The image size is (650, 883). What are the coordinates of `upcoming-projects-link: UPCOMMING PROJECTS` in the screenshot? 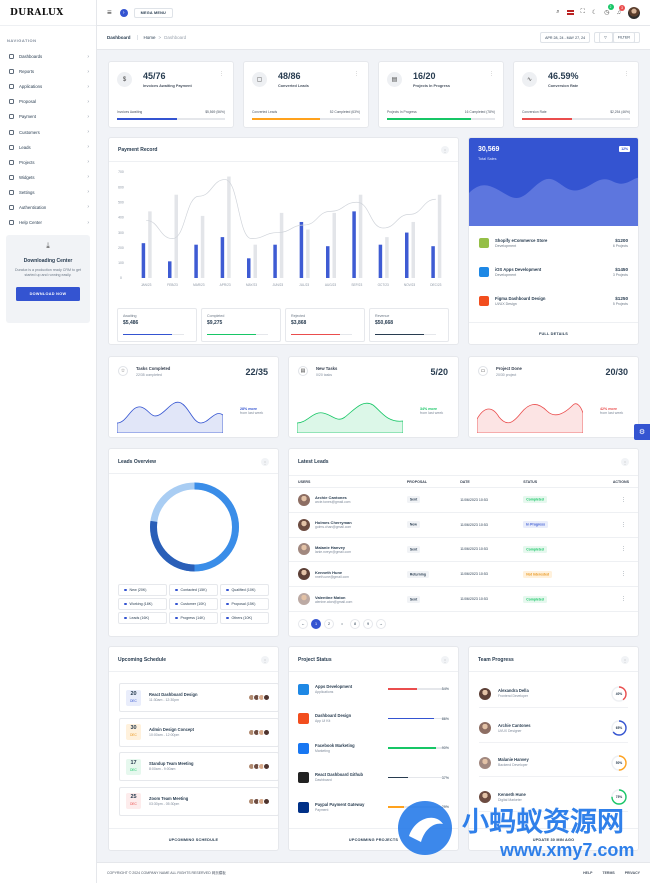 It's located at (373, 839).